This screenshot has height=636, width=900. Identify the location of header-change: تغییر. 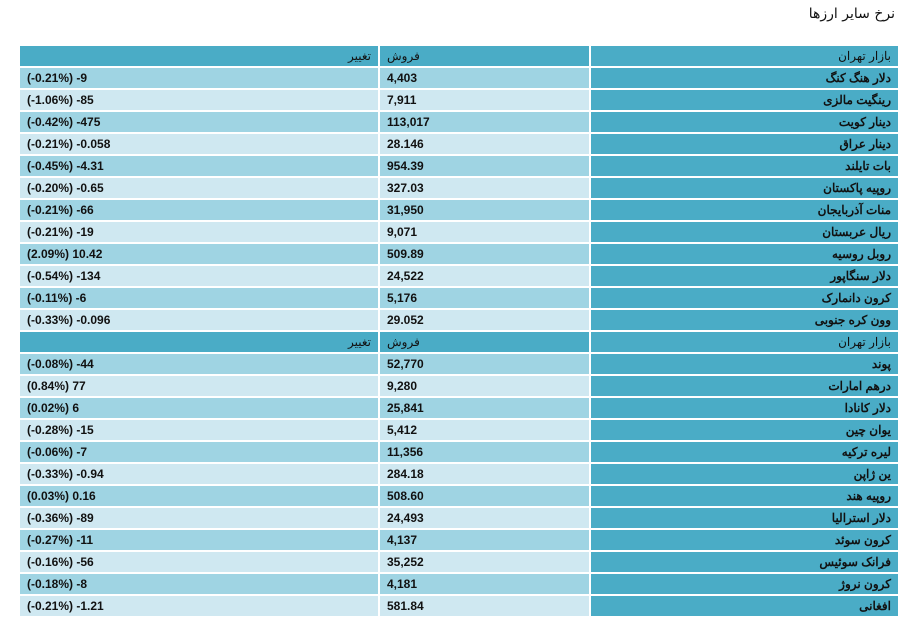
(199, 56).